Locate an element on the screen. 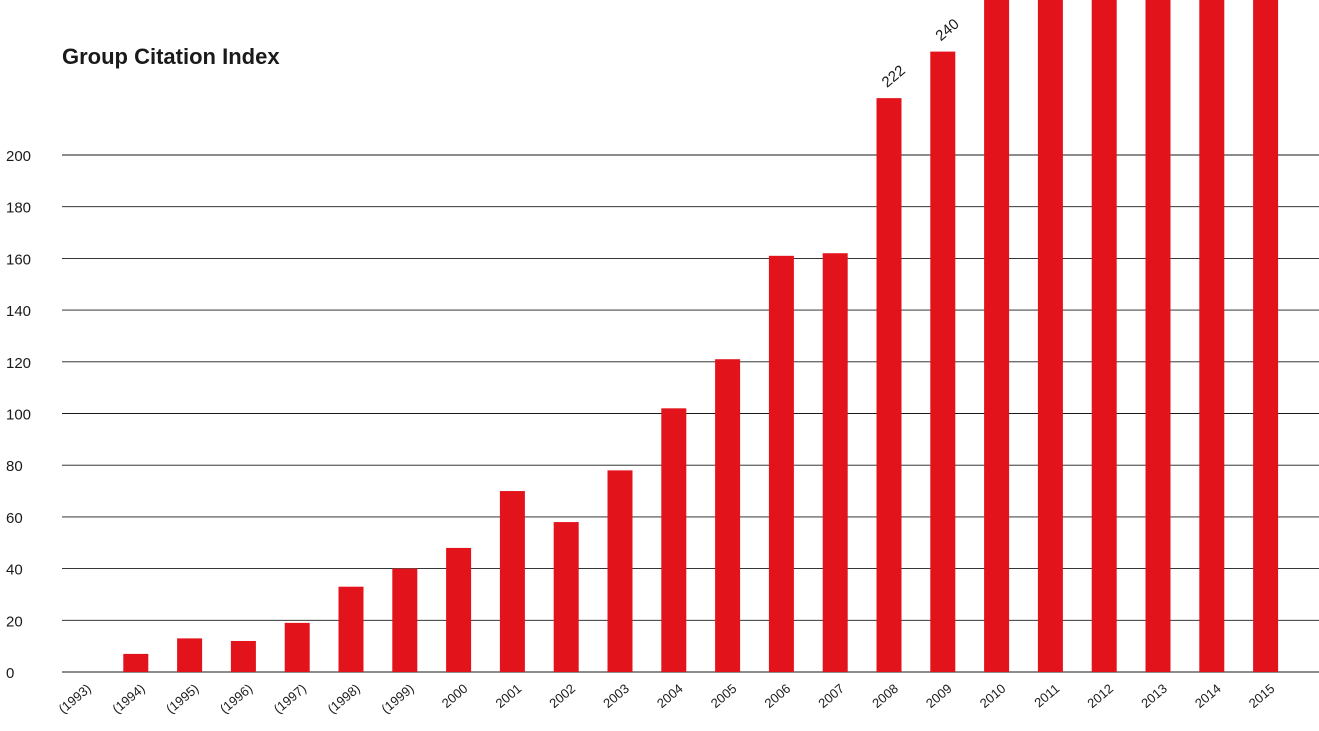 The height and width of the screenshot is (731, 1319). y-tick-label: 100 is located at coordinates (18, 415).